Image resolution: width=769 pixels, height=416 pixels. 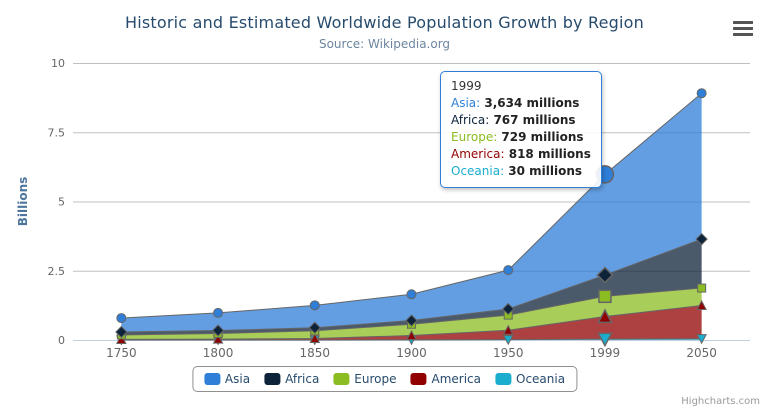 I want to click on data-point-america-1900, so click(x=411, y=335).